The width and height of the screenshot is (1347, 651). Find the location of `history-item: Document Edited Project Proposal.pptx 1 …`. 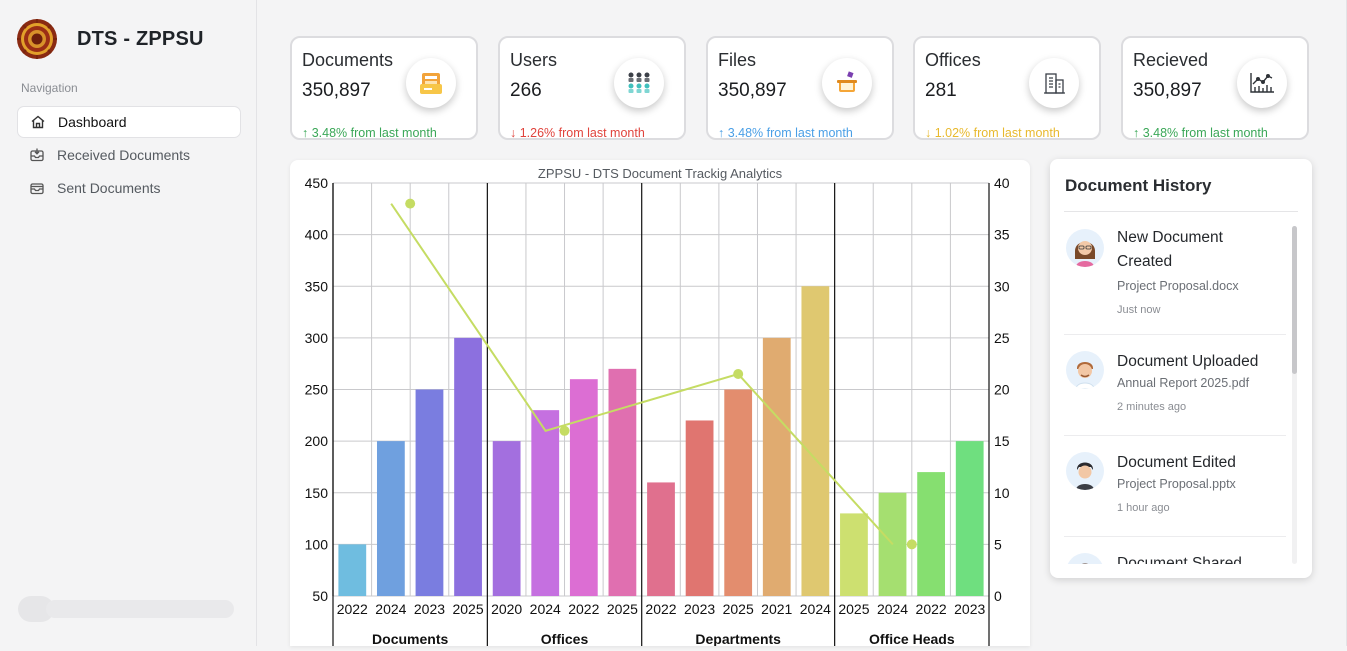

history-item: Document Edited Project Proposal.pptx 1 … is located at coordinates (1175, 486).